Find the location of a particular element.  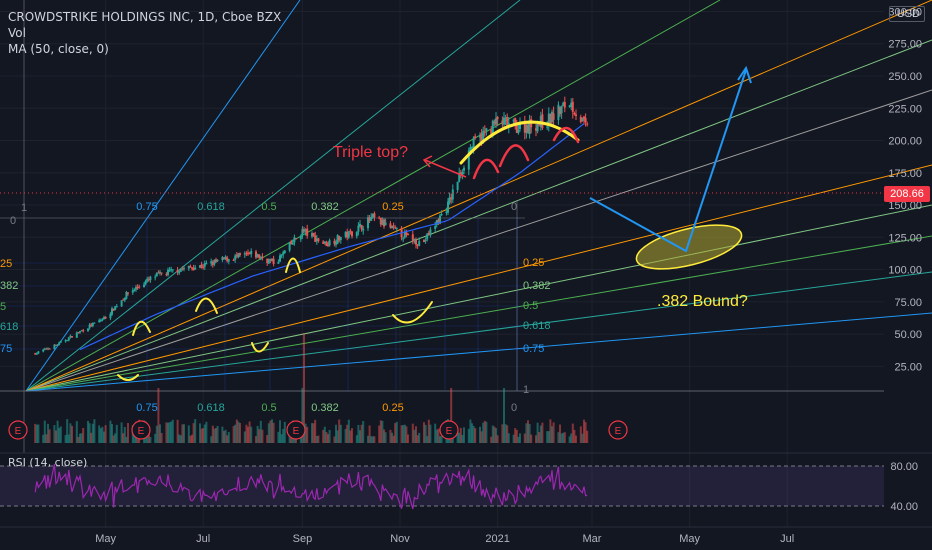

time-axis: May Jul Sep Nov 2021 Mar May Jul is located at coordinates (444, 539).